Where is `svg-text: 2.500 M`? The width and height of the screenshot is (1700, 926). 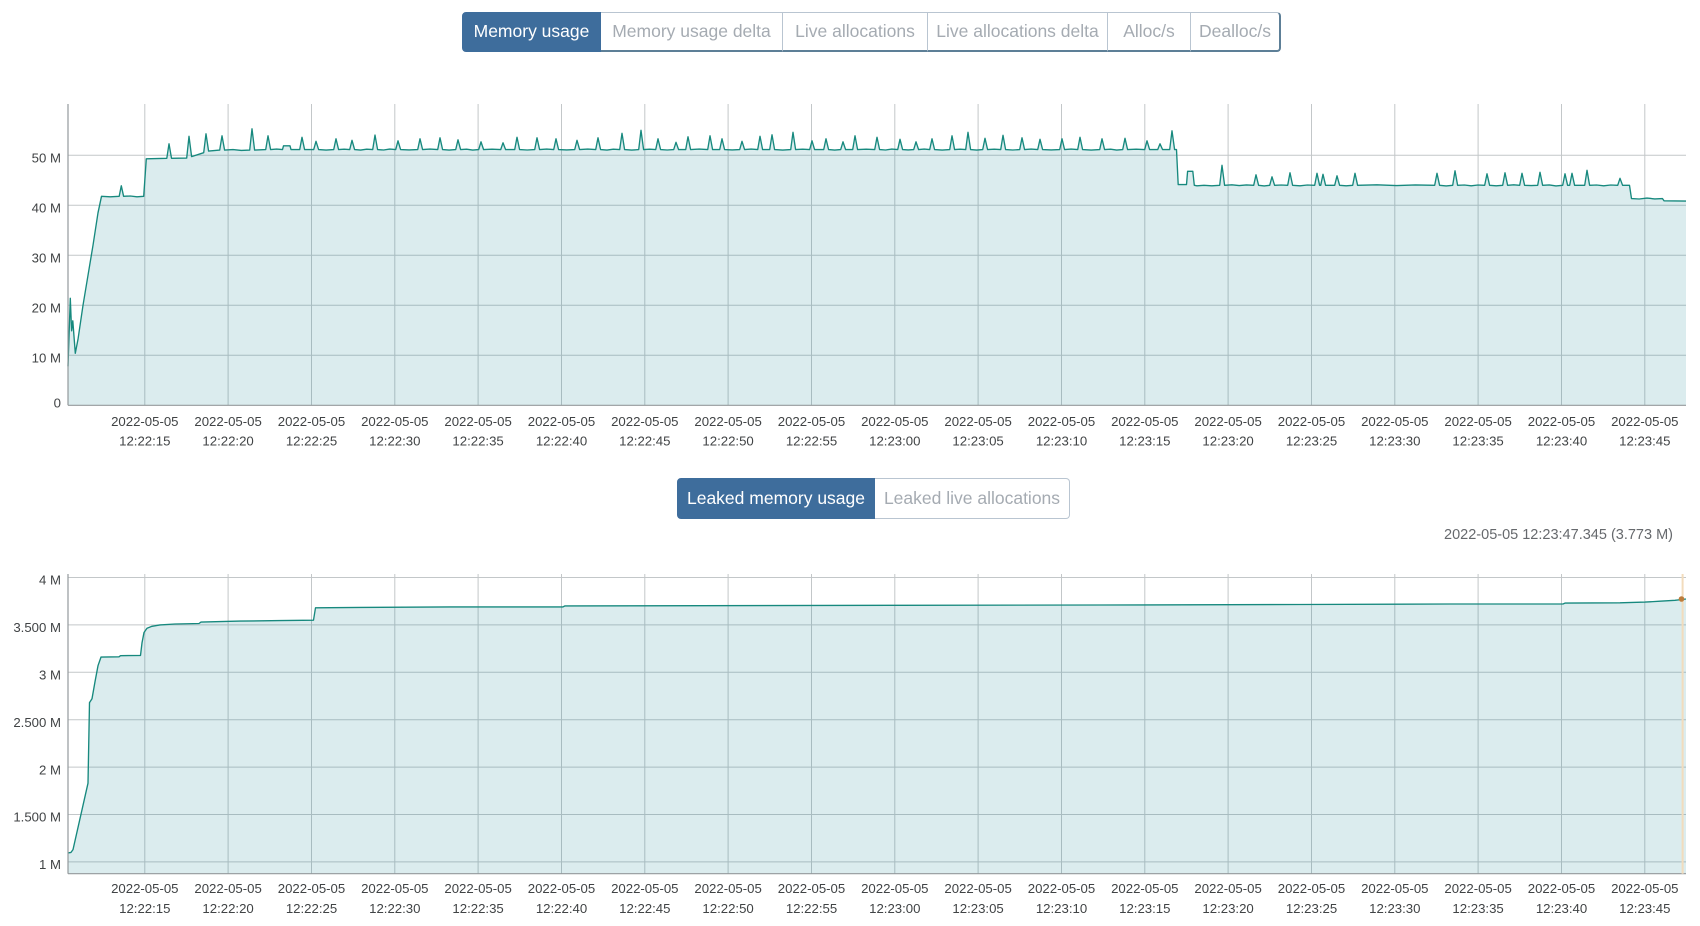
svg-text: 2.500 M is located at coordinates (37, 722).